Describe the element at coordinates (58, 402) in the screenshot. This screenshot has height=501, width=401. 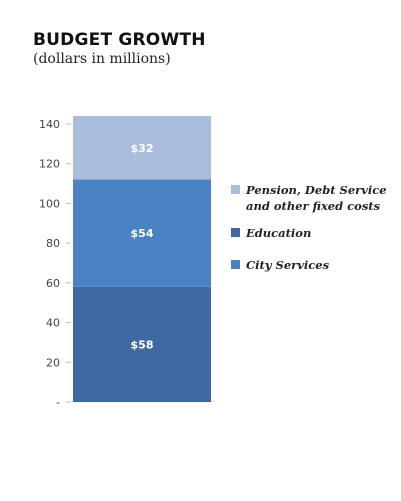
I see `y-tick-label: -` at that location.